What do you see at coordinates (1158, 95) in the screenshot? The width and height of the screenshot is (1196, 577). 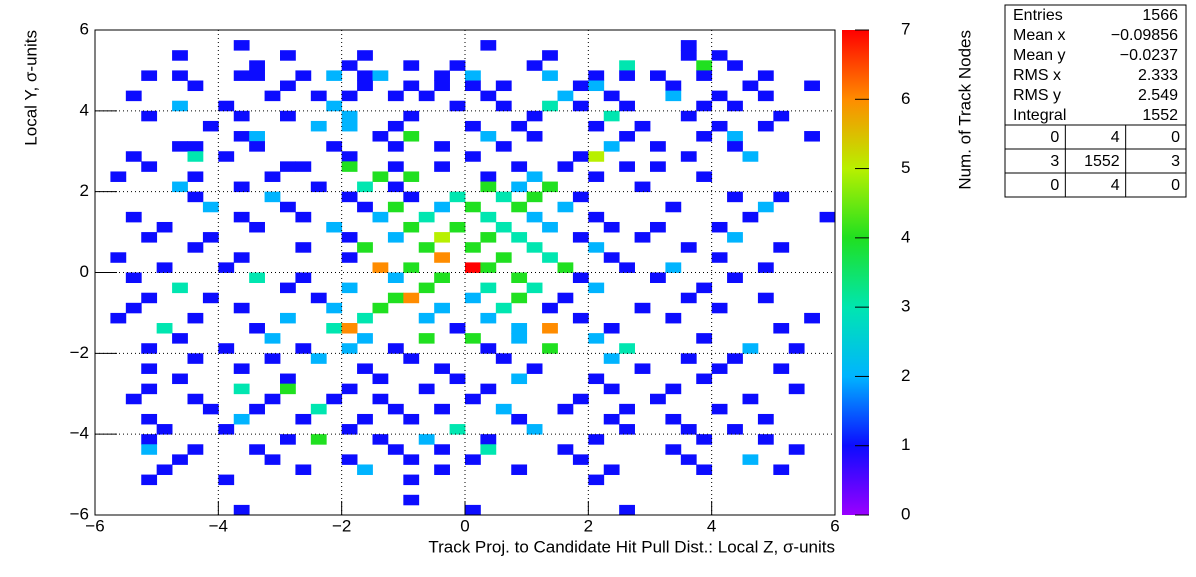 I see `stats-value: 2.549` at bounding box center [1158, 95].